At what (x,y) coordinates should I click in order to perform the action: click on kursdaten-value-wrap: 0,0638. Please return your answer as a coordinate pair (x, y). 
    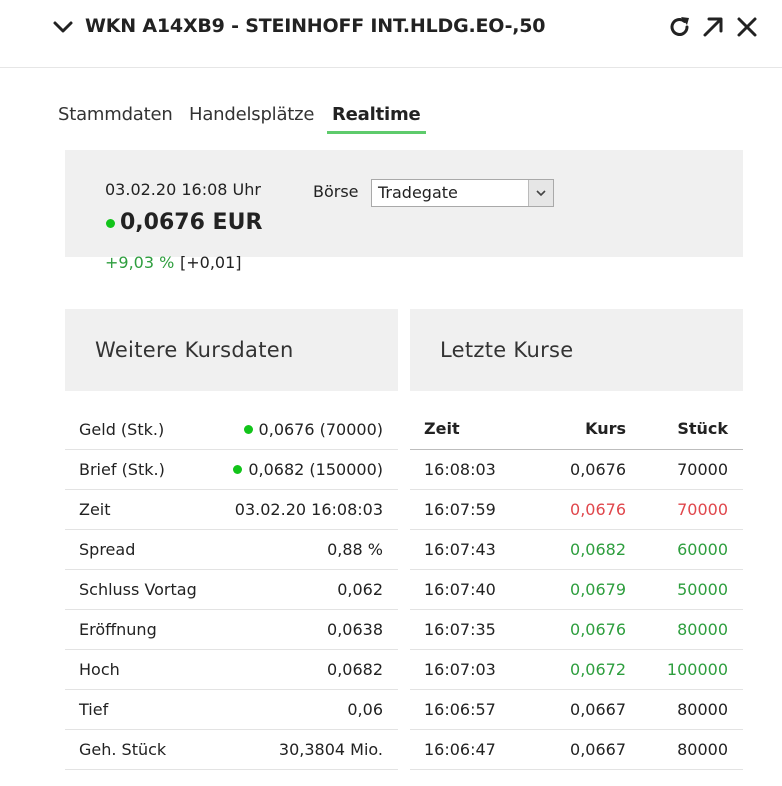
    Looking at the image, I should click on (355, 629).